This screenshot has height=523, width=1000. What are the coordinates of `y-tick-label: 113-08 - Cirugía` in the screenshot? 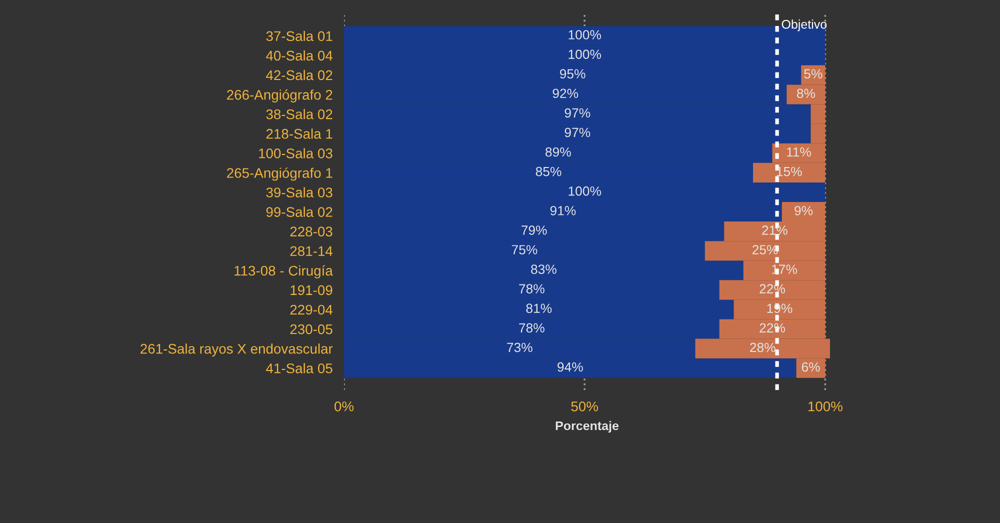 It's located at (283, 271).